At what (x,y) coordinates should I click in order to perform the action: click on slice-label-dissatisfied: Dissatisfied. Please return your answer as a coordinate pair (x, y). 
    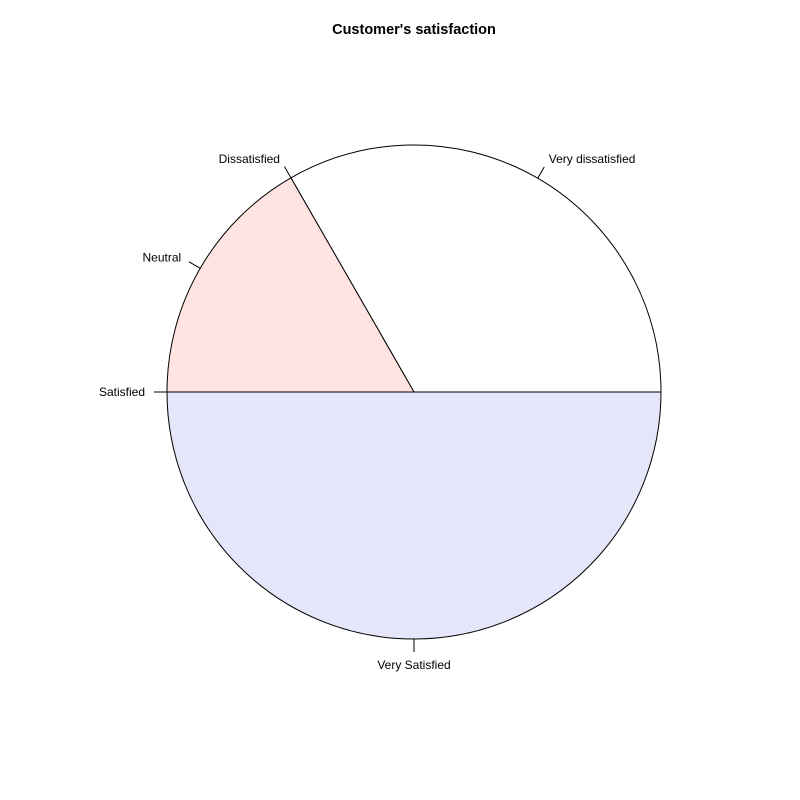
    Looking at the image, I should click on (249, 159).